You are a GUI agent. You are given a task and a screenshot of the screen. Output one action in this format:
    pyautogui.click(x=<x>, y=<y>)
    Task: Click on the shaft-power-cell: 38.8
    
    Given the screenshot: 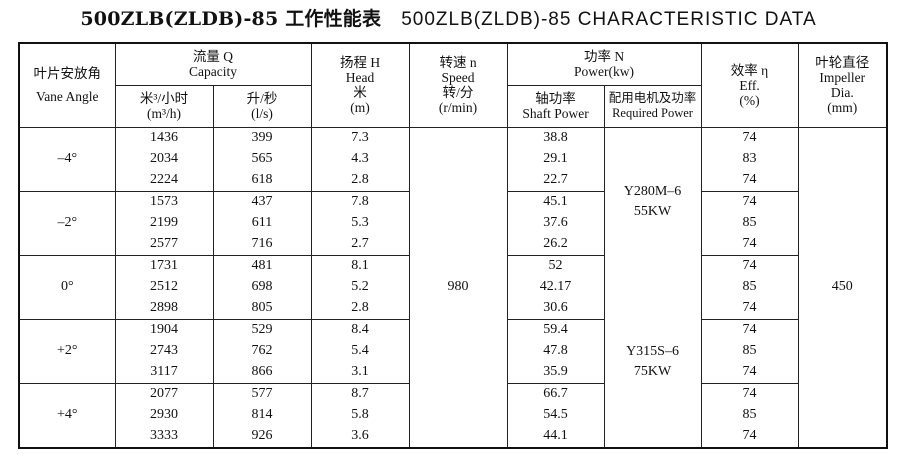 What is the action you would take?
    pyautogui.click(x=555, y=138)
    